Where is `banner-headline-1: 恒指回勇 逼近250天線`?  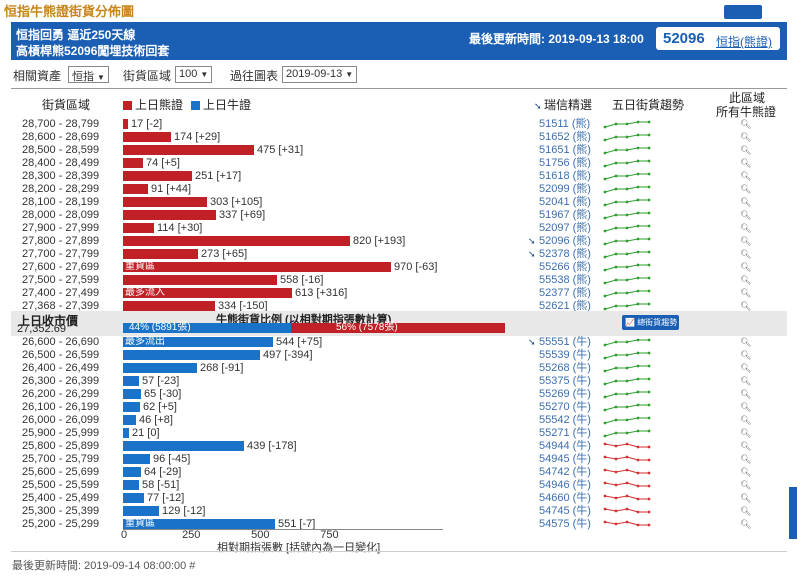
banner-headline-1: 恒指回勇 逼近250天線 is located at coordinates (76, 35).